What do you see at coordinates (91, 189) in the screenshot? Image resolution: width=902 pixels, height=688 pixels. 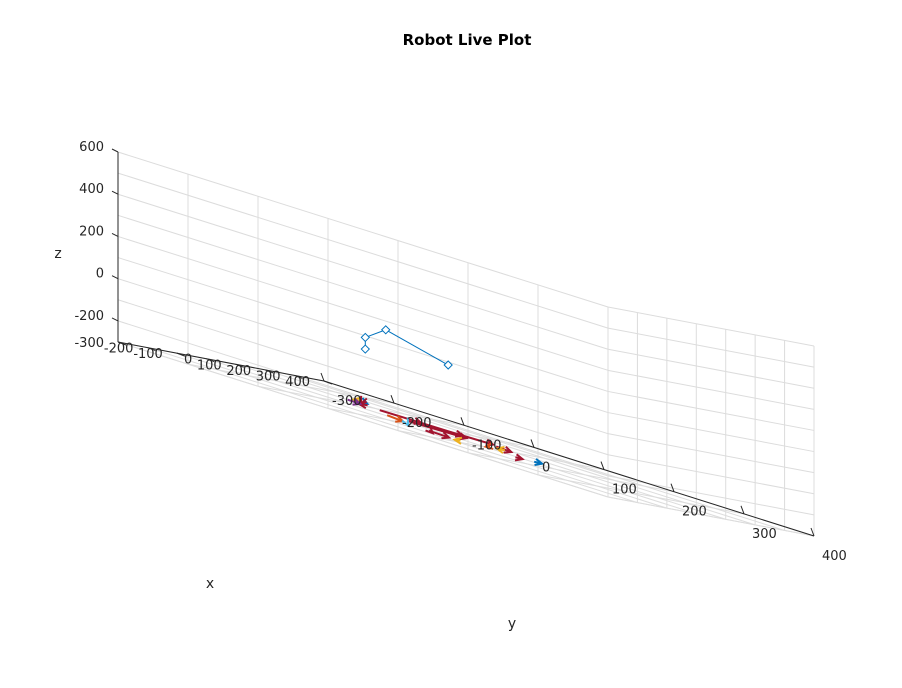 I see `z-tick-label: 400` at bounding box center [91, 189].